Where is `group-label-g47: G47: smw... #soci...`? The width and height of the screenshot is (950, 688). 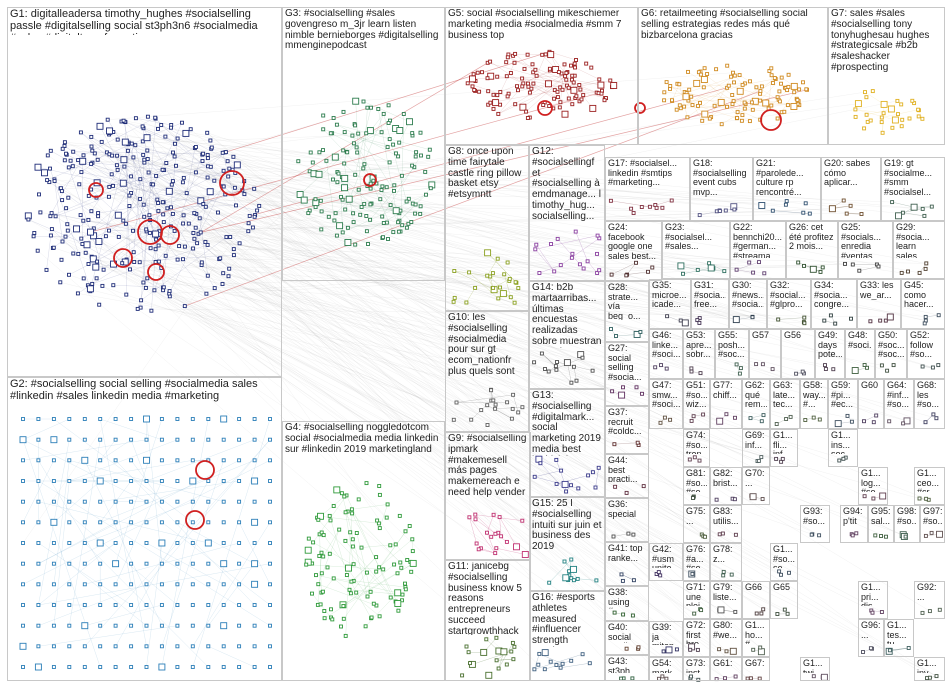 group-label-g47: G47: smw... #soci... is located at coordinates (666, 395).